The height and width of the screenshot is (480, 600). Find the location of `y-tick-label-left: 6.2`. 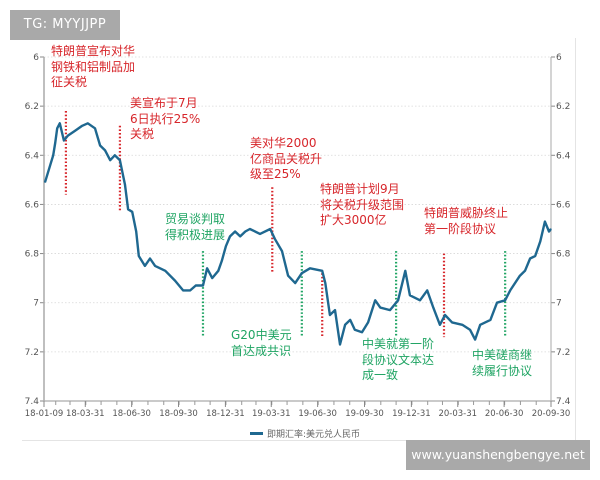

y-tick-label-left: 6.2 is located at coordinates (32, 107).